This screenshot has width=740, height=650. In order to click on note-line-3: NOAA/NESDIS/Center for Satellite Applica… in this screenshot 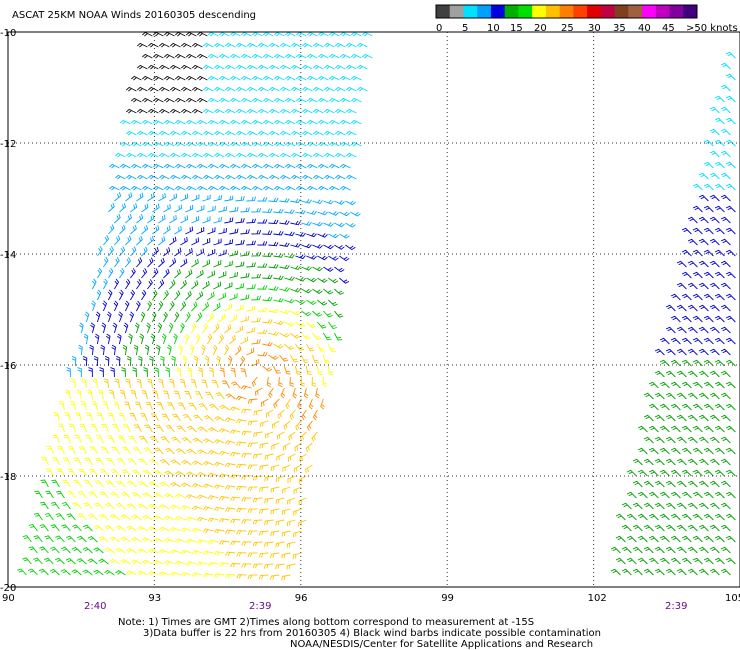, I will do `click(441, 644)`.